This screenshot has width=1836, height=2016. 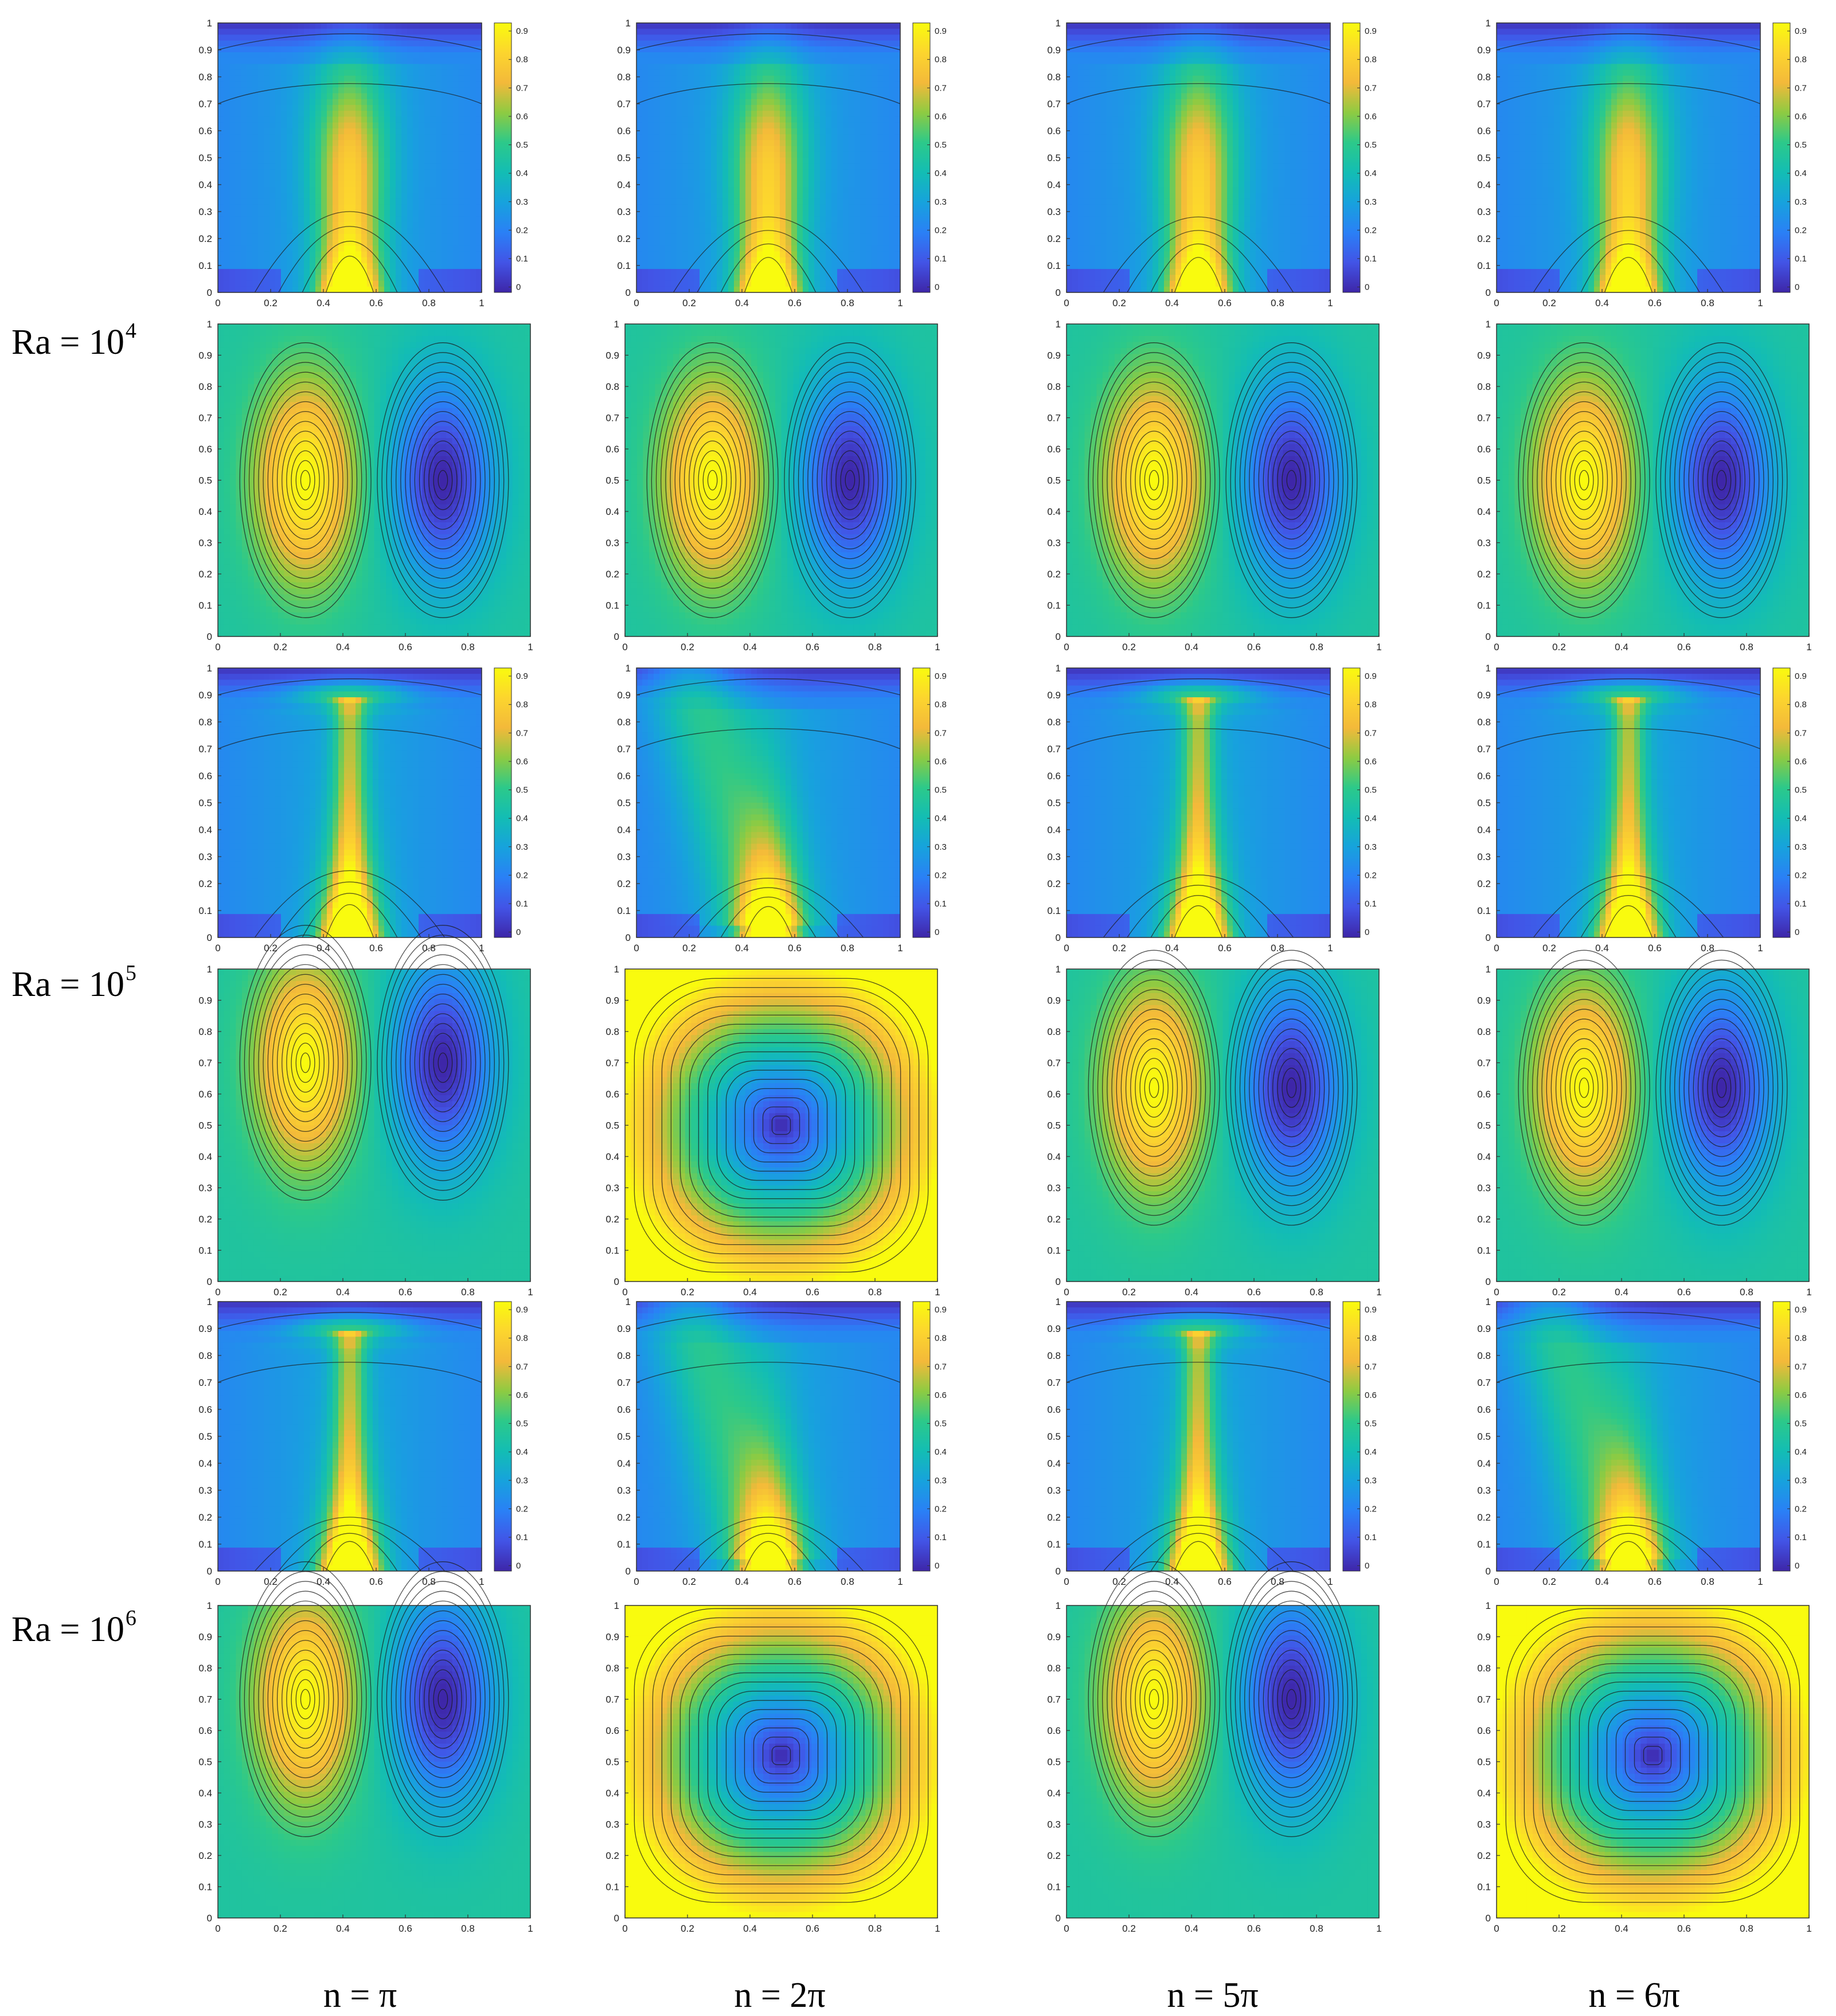 What do you see at coordinates (1801, 1395) in the screenshot?
I see `colorbar-tick-label: 0.6` at bounding box center [1801, 1395].